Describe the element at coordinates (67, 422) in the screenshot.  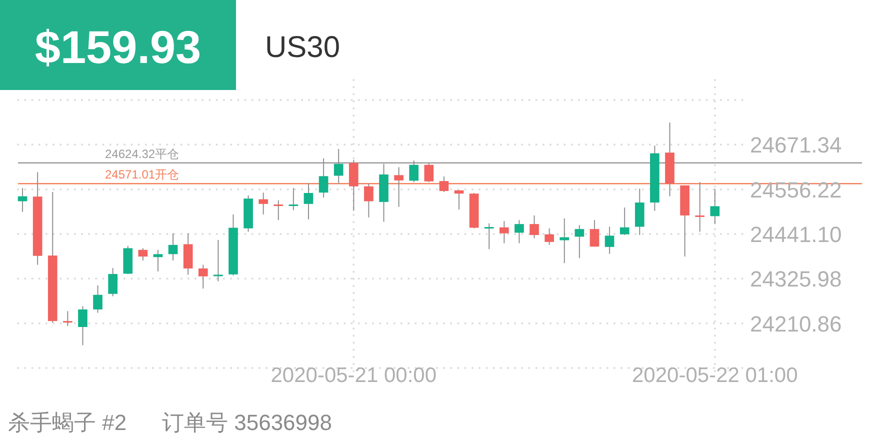
I see `text: 杀手蝎子 #2` at that location.